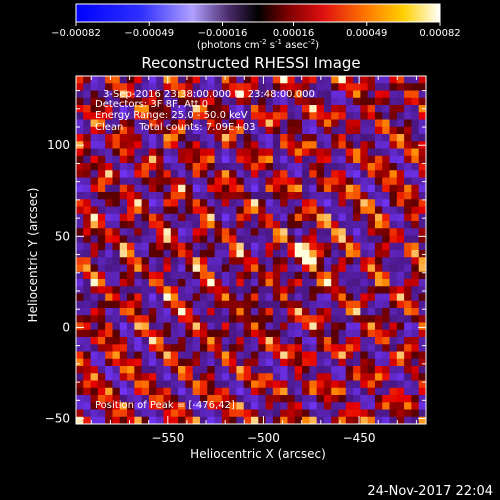  Describe the element at coordinates (57, 419) in the screenshot. I see `y-tick-label: −50` at that location.